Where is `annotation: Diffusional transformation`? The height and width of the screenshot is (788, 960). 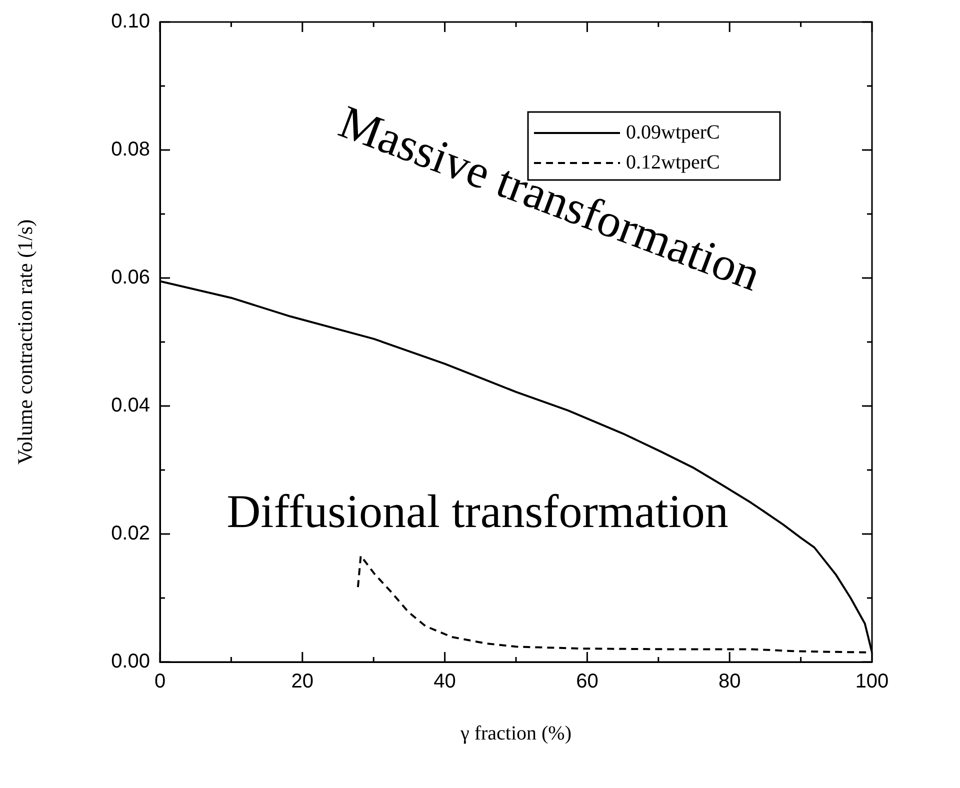 annotation: Diffusional transformation is located at coordinates (477, 512).